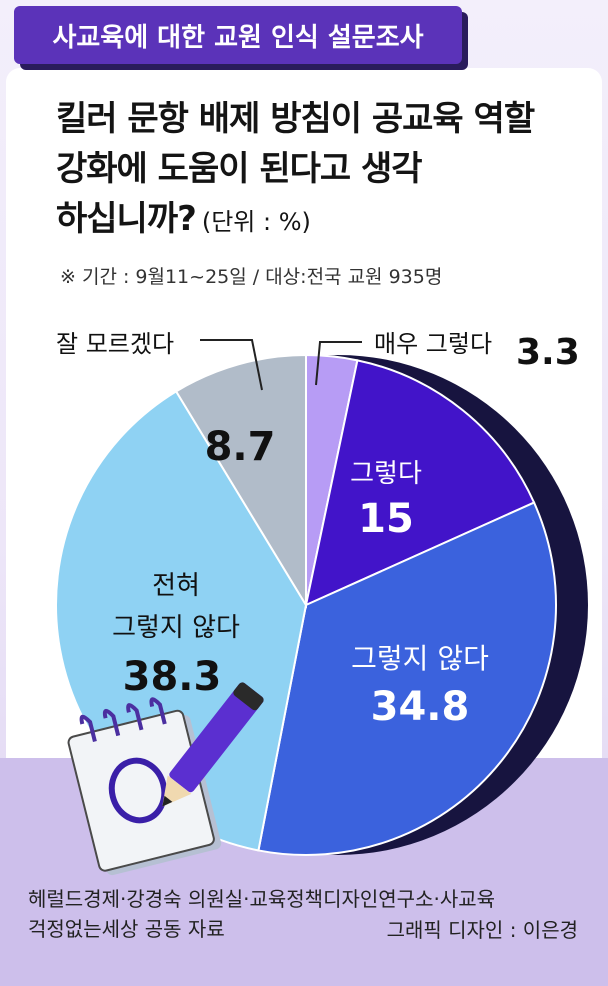 This screenshot has width=608, height=986. Describe the element at coordinates (251, 277) in the screenshot. I see `survey-period: ※ 기간 : 9월11~25일 / 대상:전국 교원 935명` at that location.